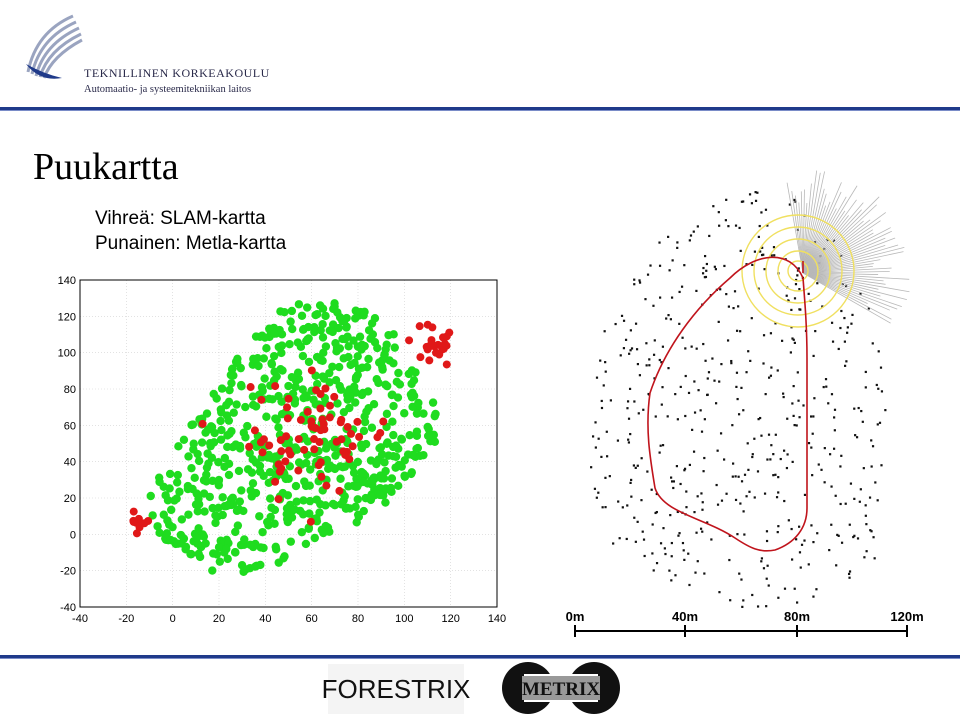  I want to click on y-tick-label: 100, so click(67, 354).